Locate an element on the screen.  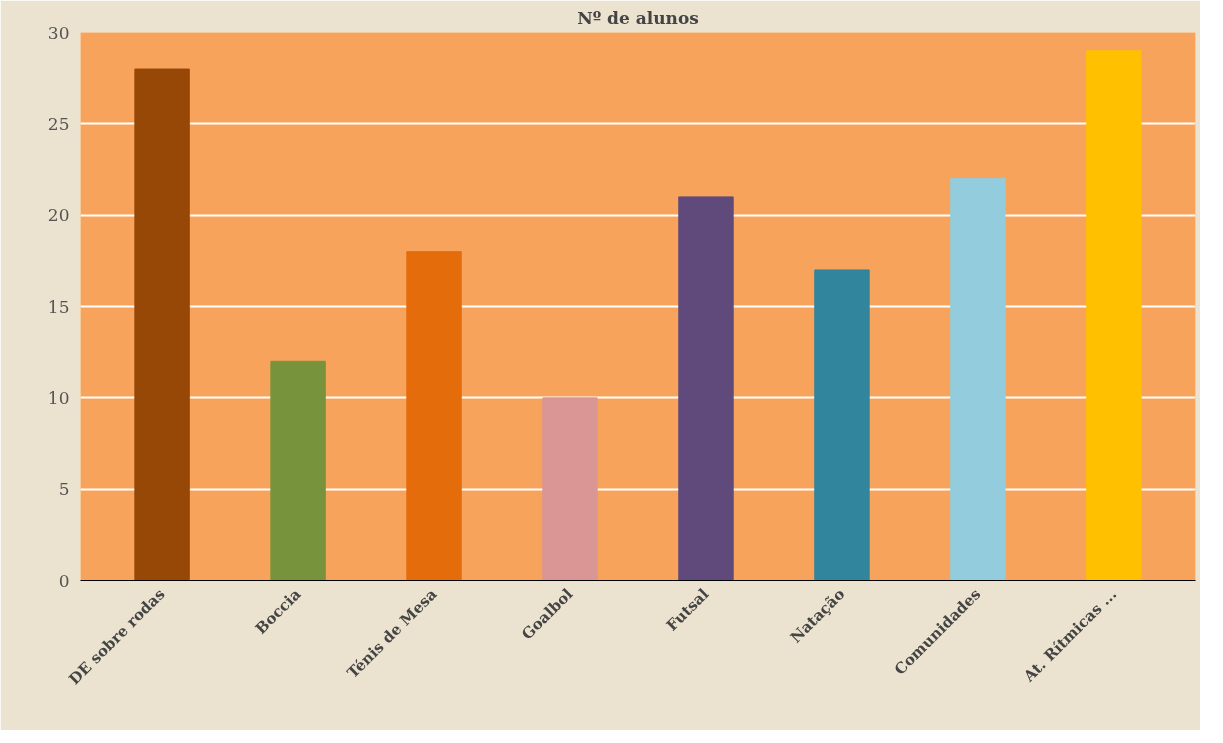
y-tick-label: 20 is located at coordinates (58, 215).